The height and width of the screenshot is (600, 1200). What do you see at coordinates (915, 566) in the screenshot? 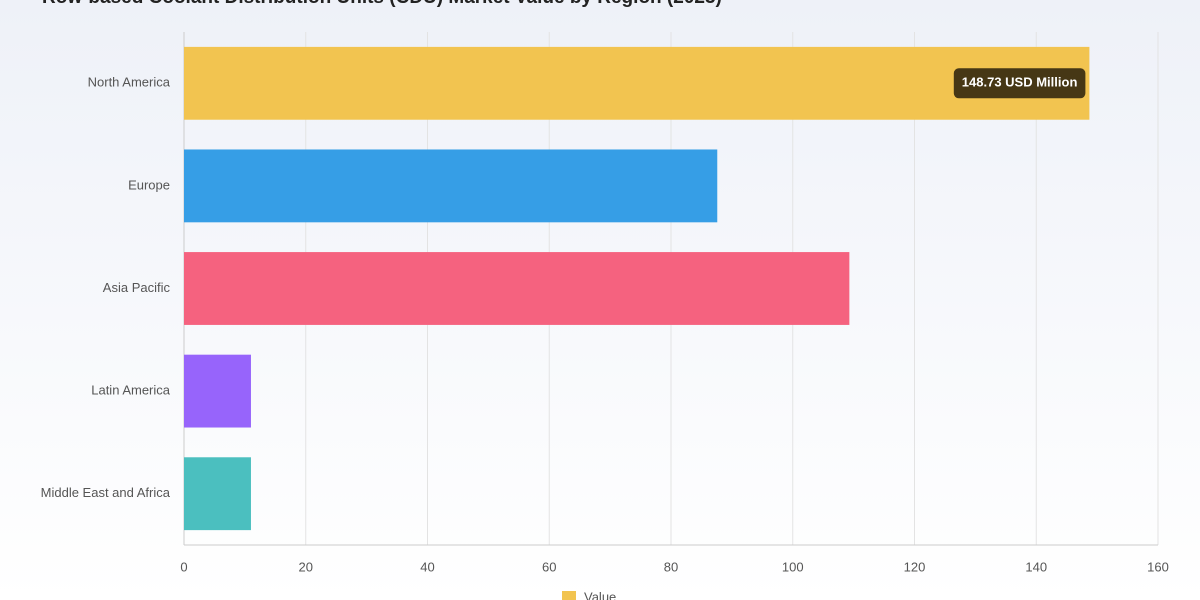
I see `x-tick-label: 120` at bounding box center [915, 566].